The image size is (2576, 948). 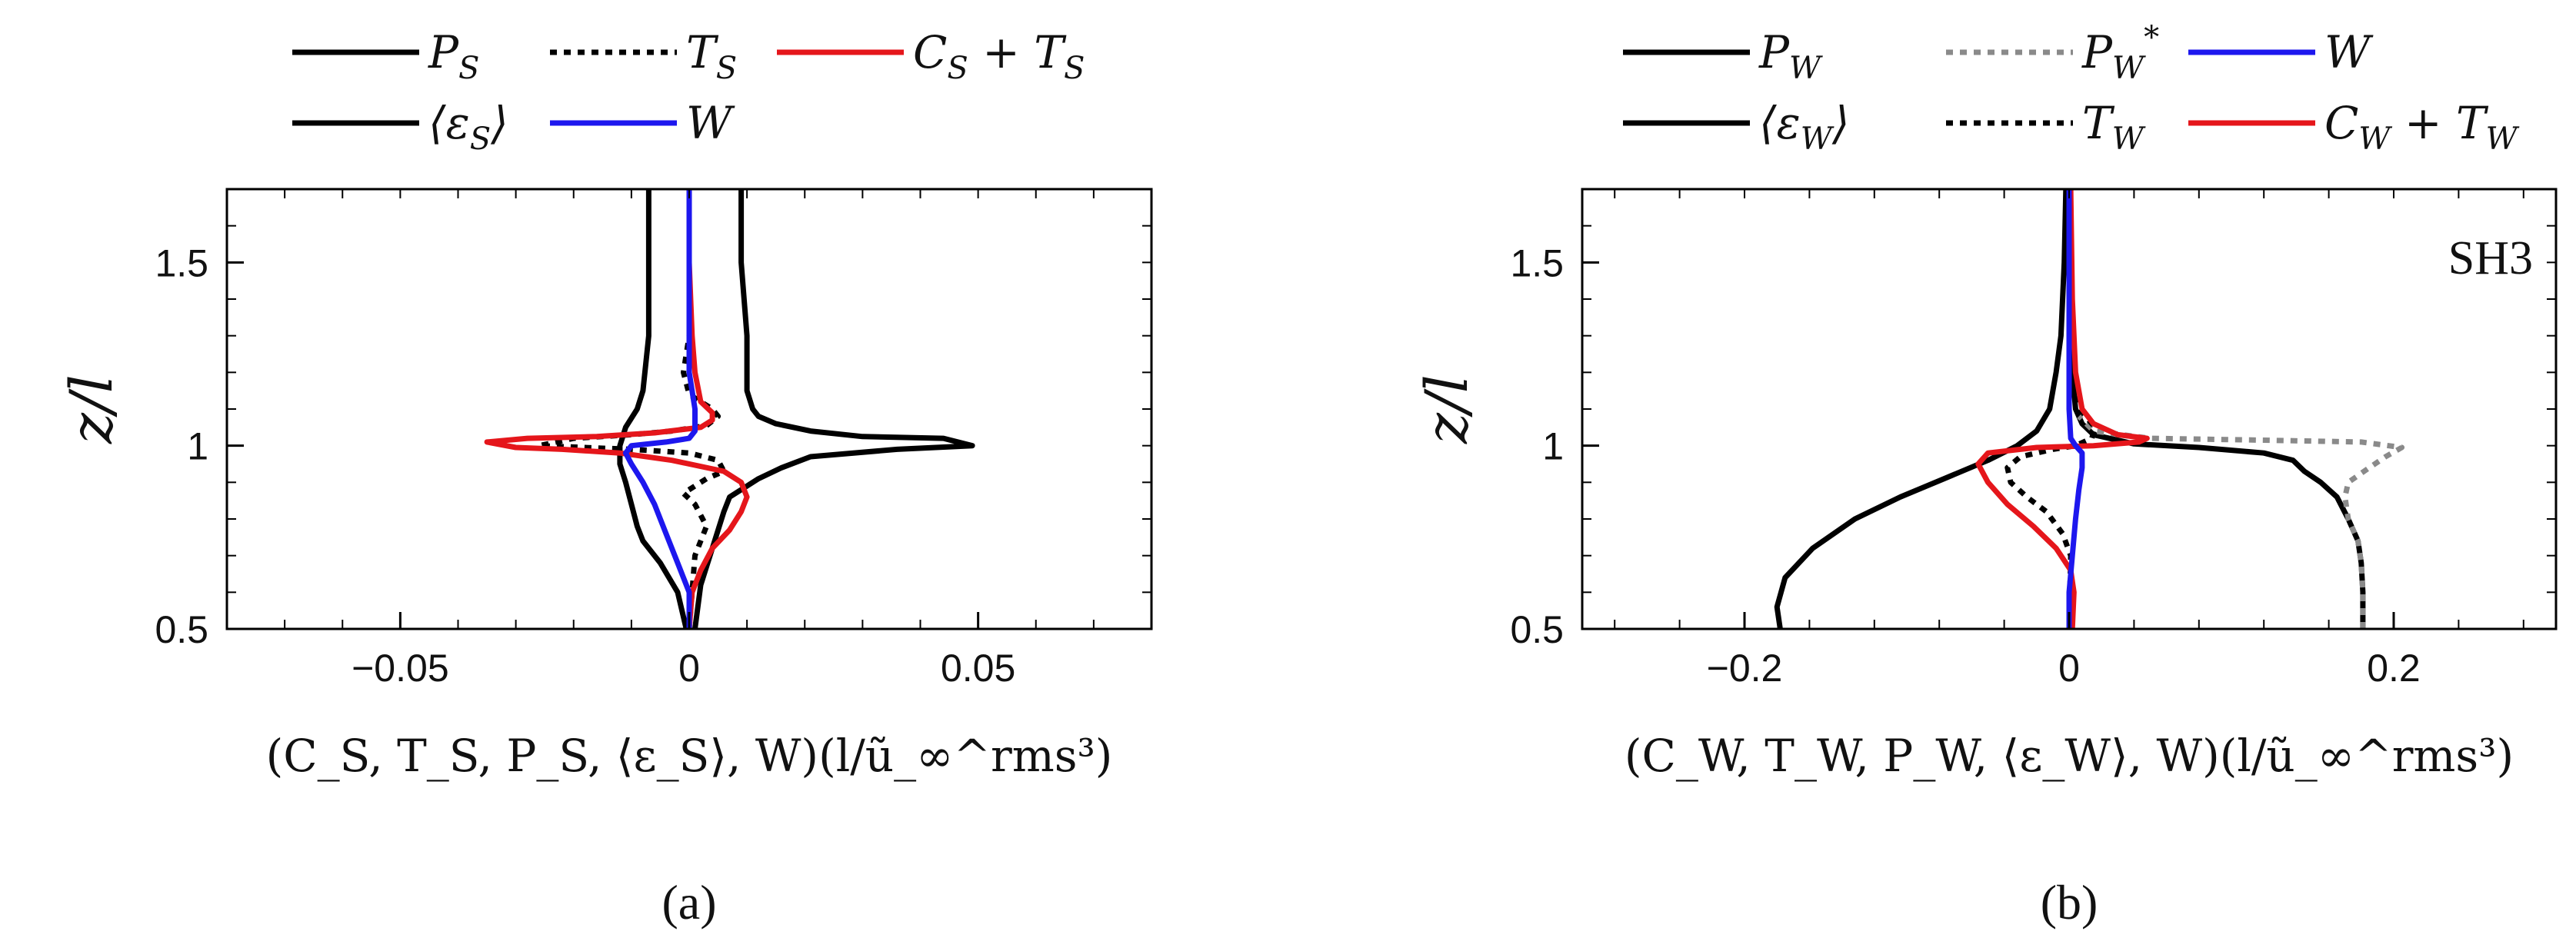 I want to click on legend-label: CS + TS, so click(x=999, y=56).